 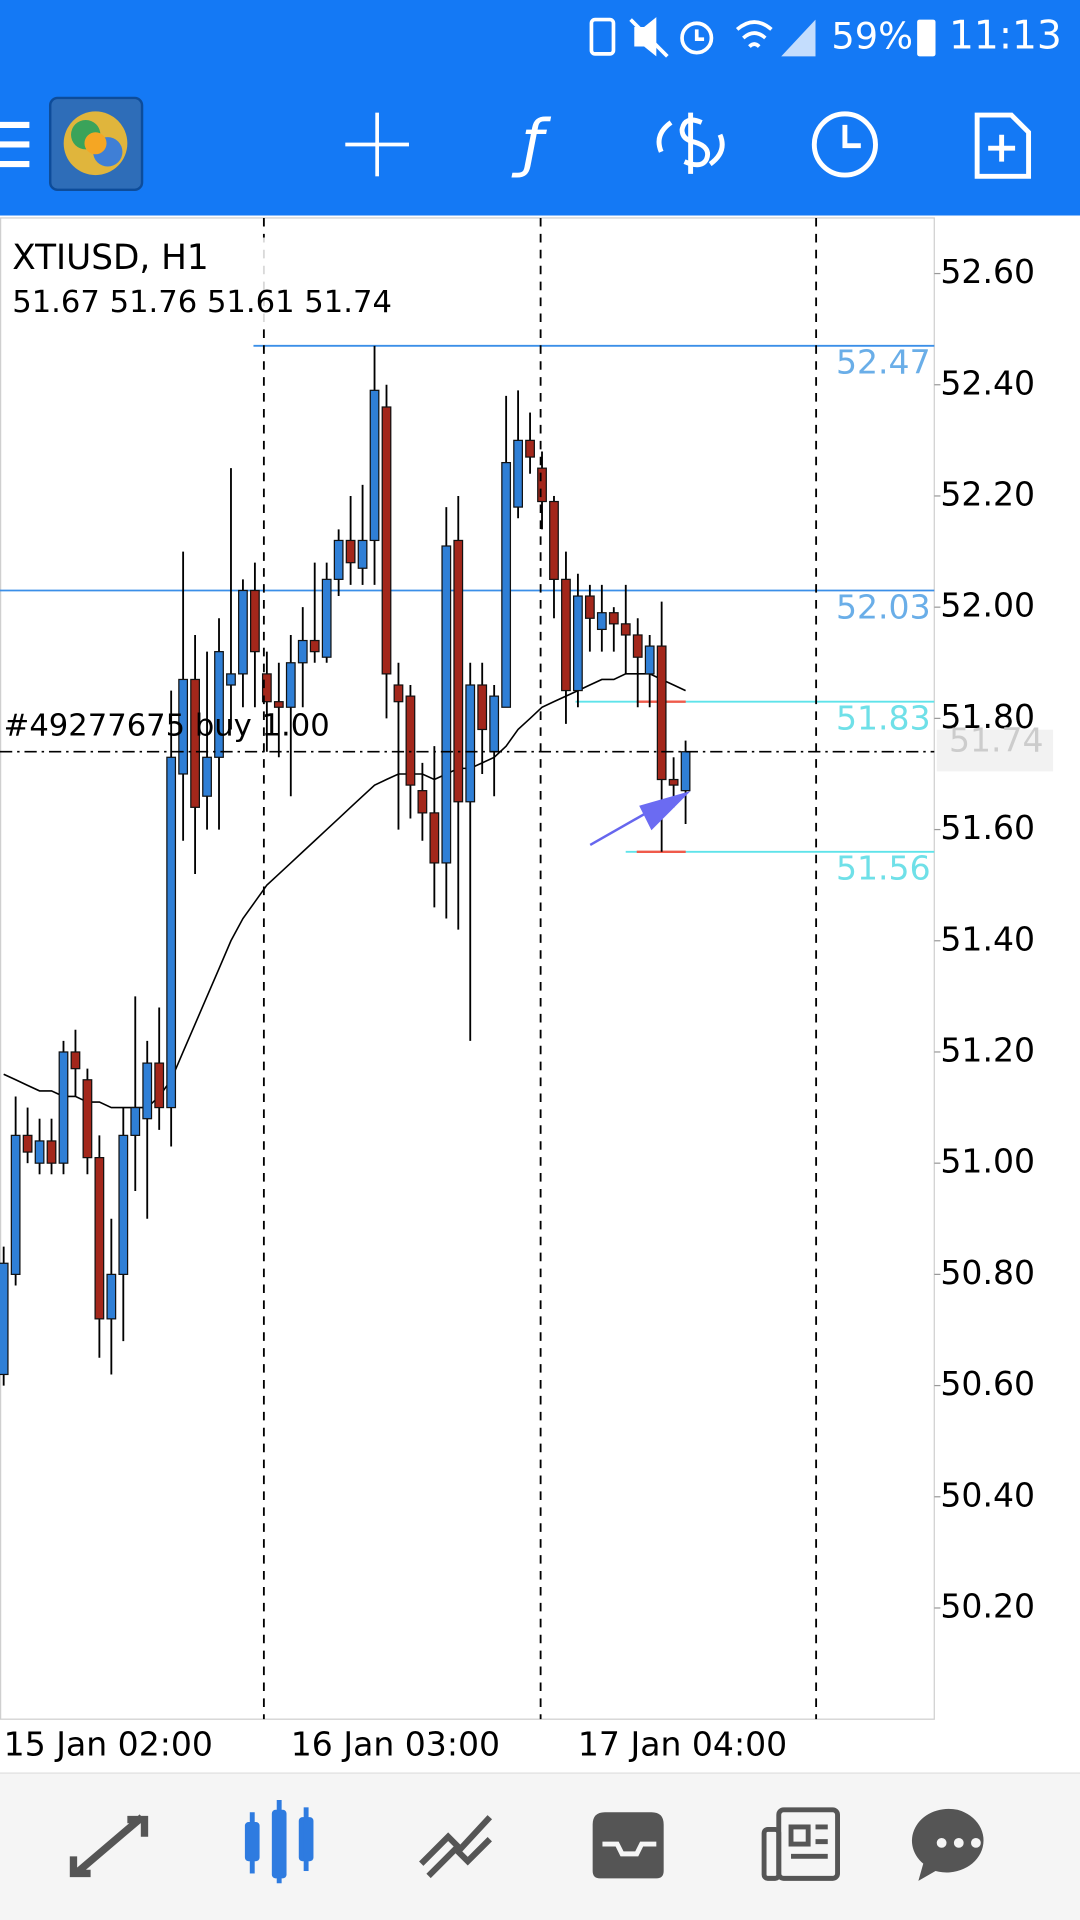 What do you see at coordinates (800, 1844) in the screenshot?
I see `news-tab` at bounding box center [800, 1844].